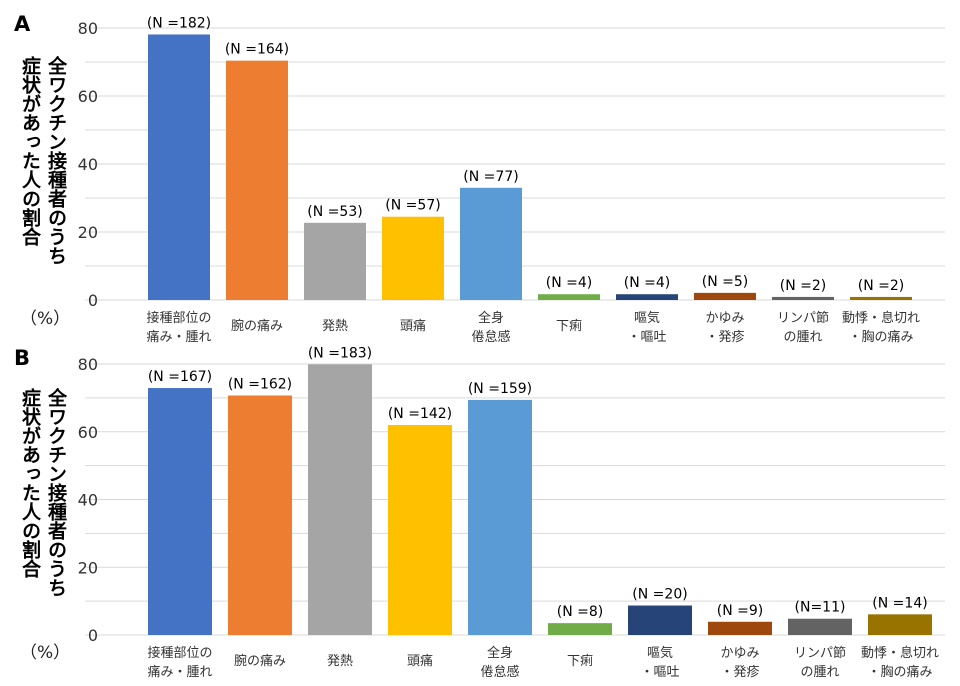 The height and width of the screenshot is (686, 960). What do you see at coordinates (740, 611) in the screenshot?
I see `data-label: (N =9)` at bounding box center [740, 611].